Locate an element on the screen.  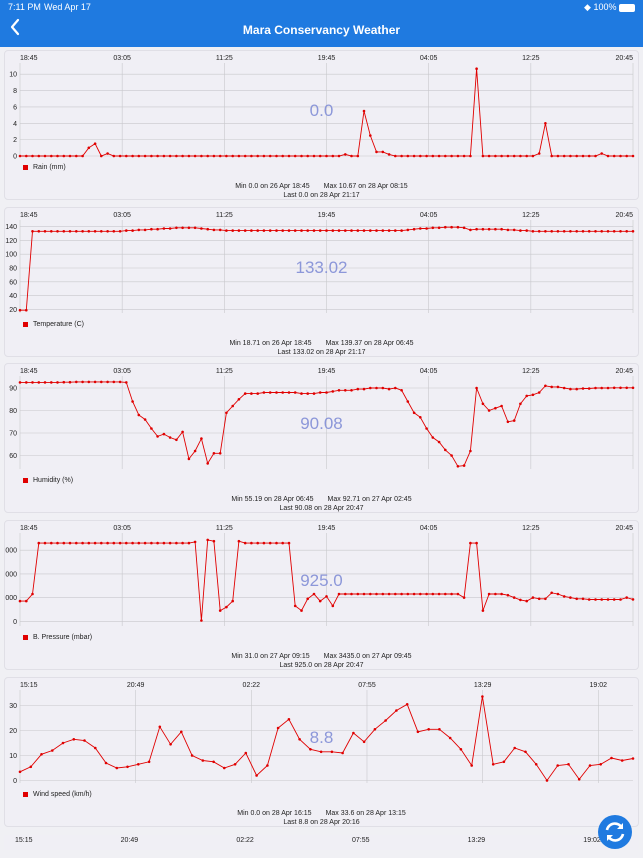
y-tick-label: 30 is located at coordinates (13, 706).